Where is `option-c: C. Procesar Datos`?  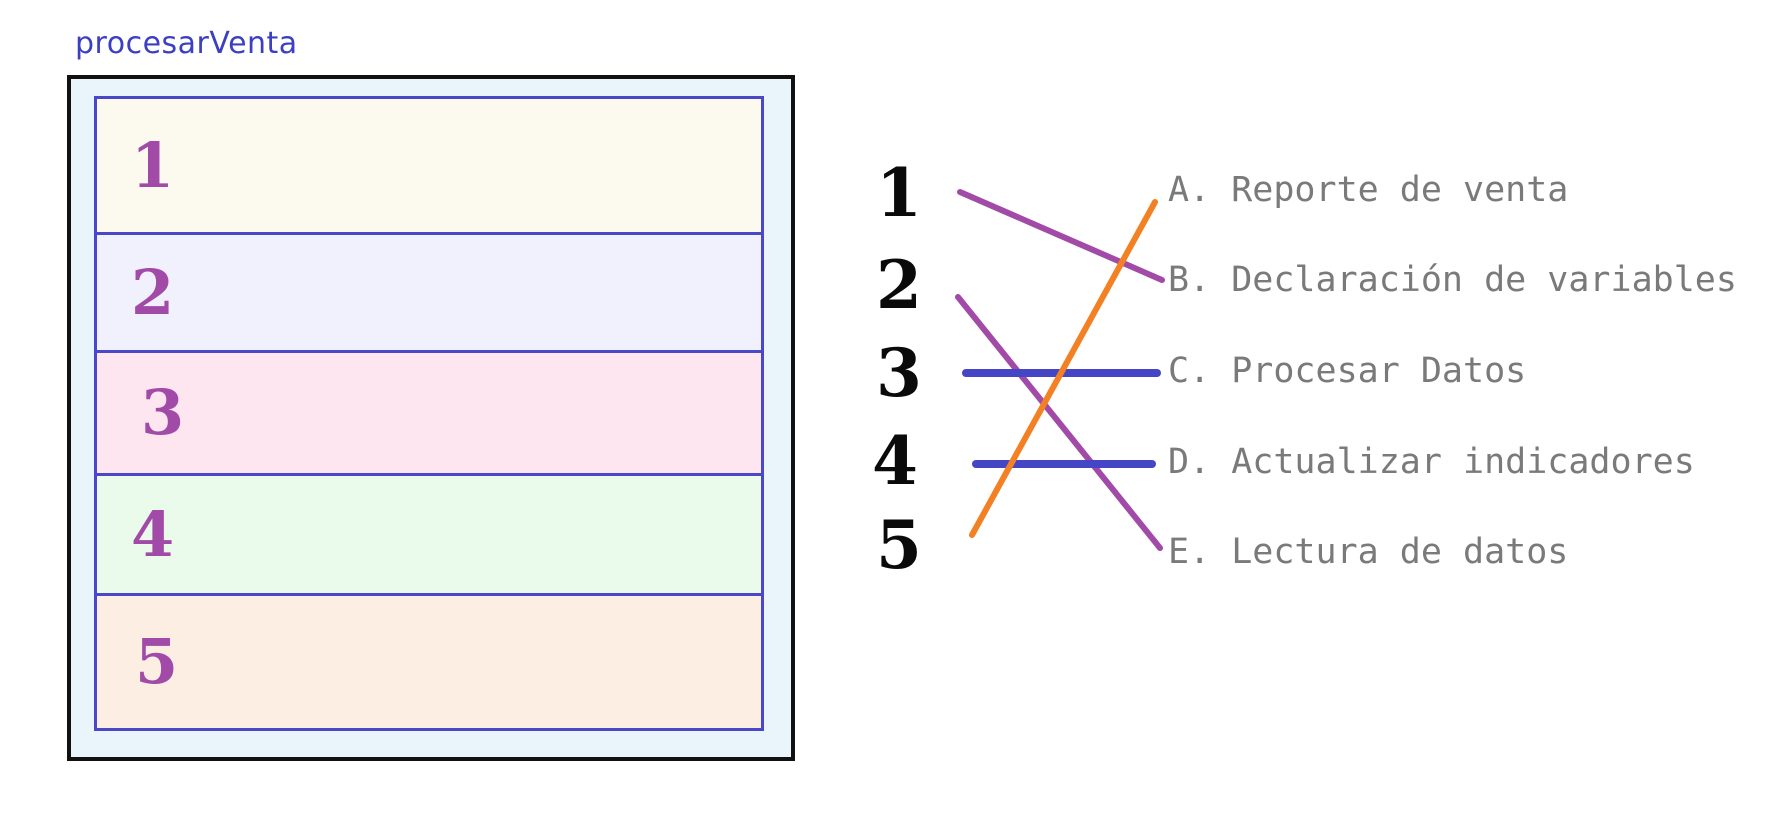 option-c: C. Procesar Datos is located at coordinates (1347, 371).